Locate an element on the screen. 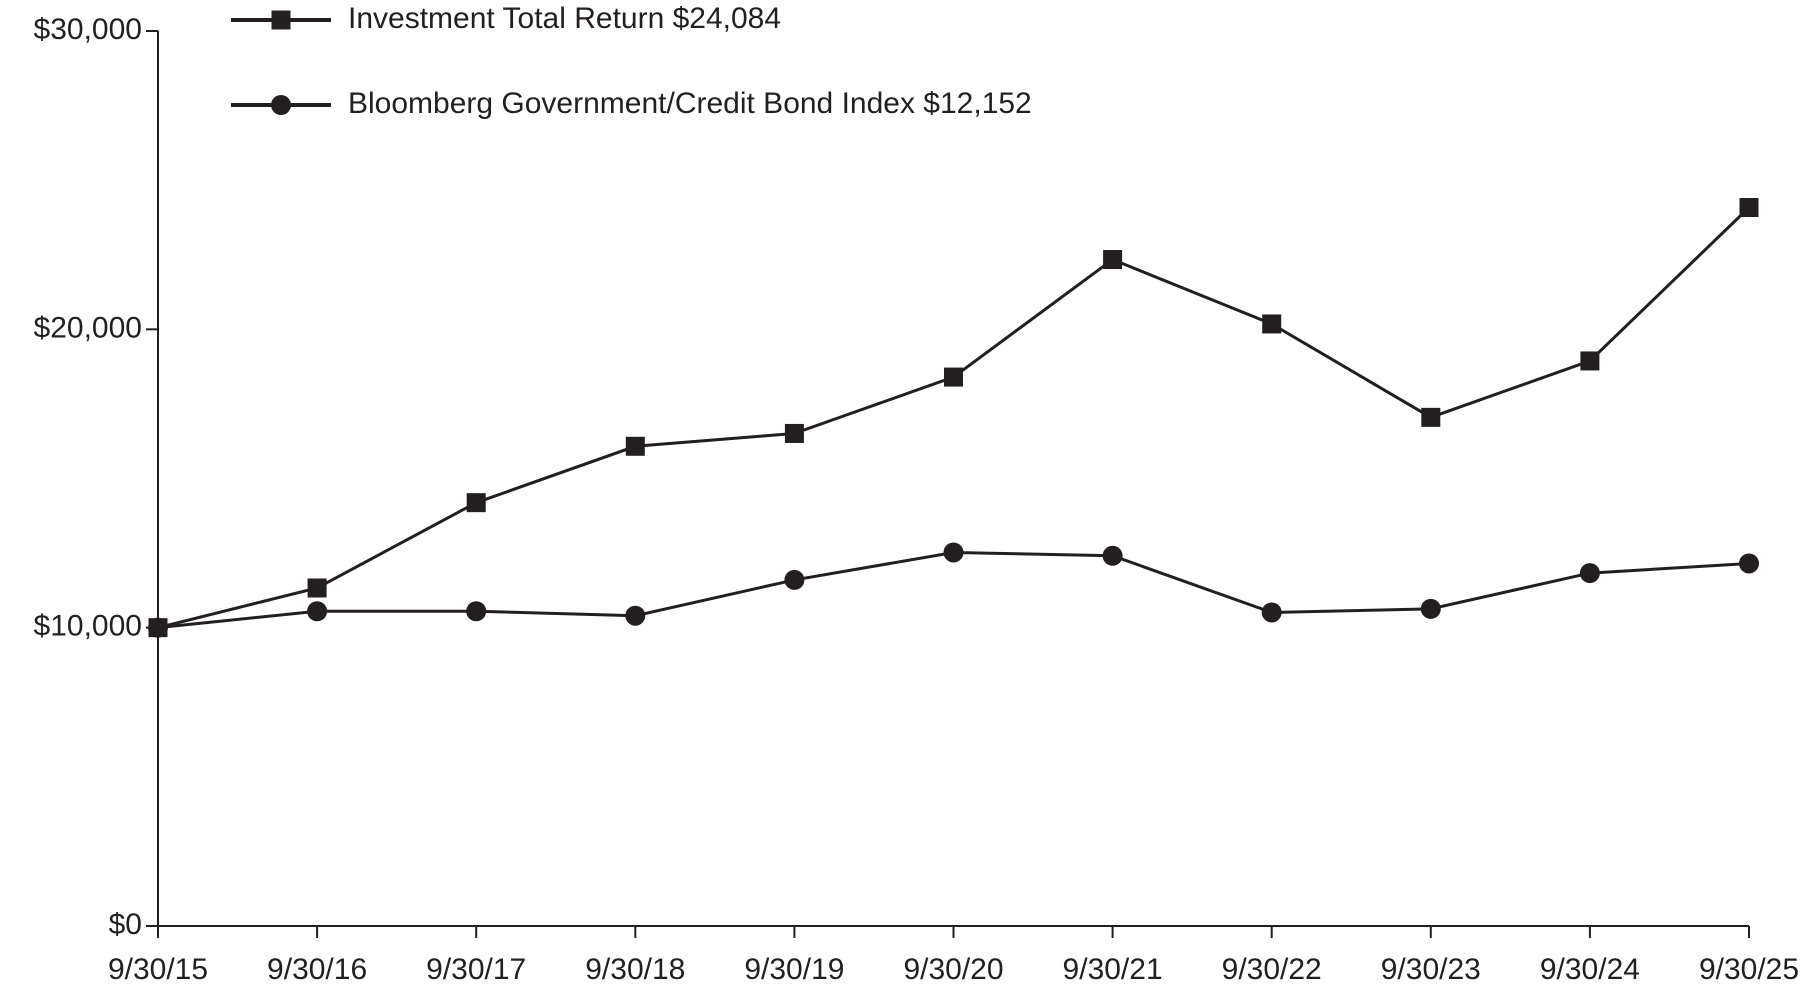  x-tick-label: 9/30/18 is located at coordinates (635, 969).